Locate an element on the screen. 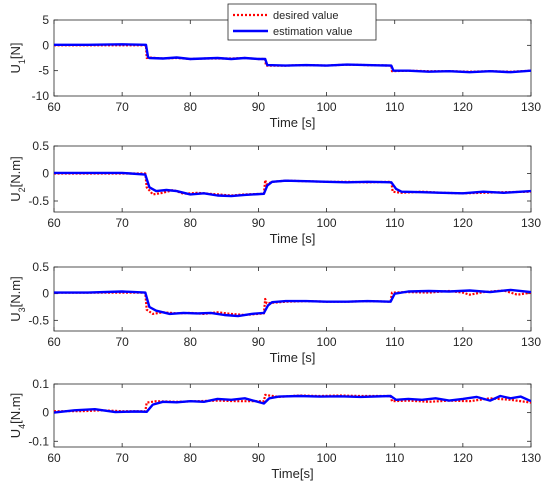  legend-label-estimation: estimation value is located at coordinates (313, 32).